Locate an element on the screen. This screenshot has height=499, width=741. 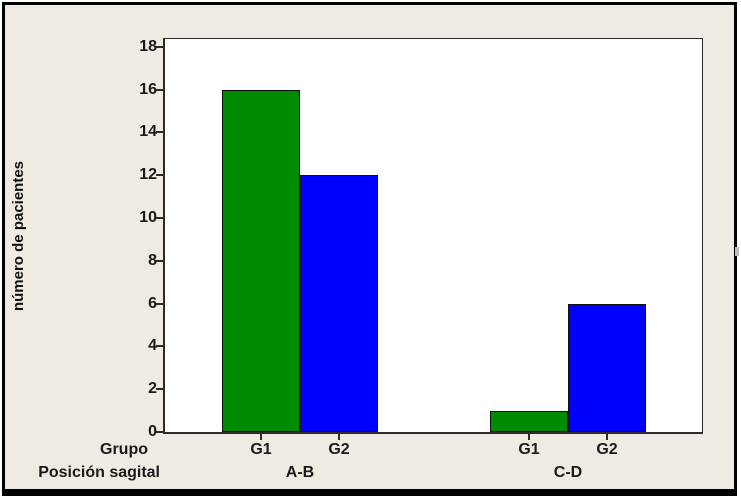
y-tick-label: 16 is located at coordinates (148, 89).